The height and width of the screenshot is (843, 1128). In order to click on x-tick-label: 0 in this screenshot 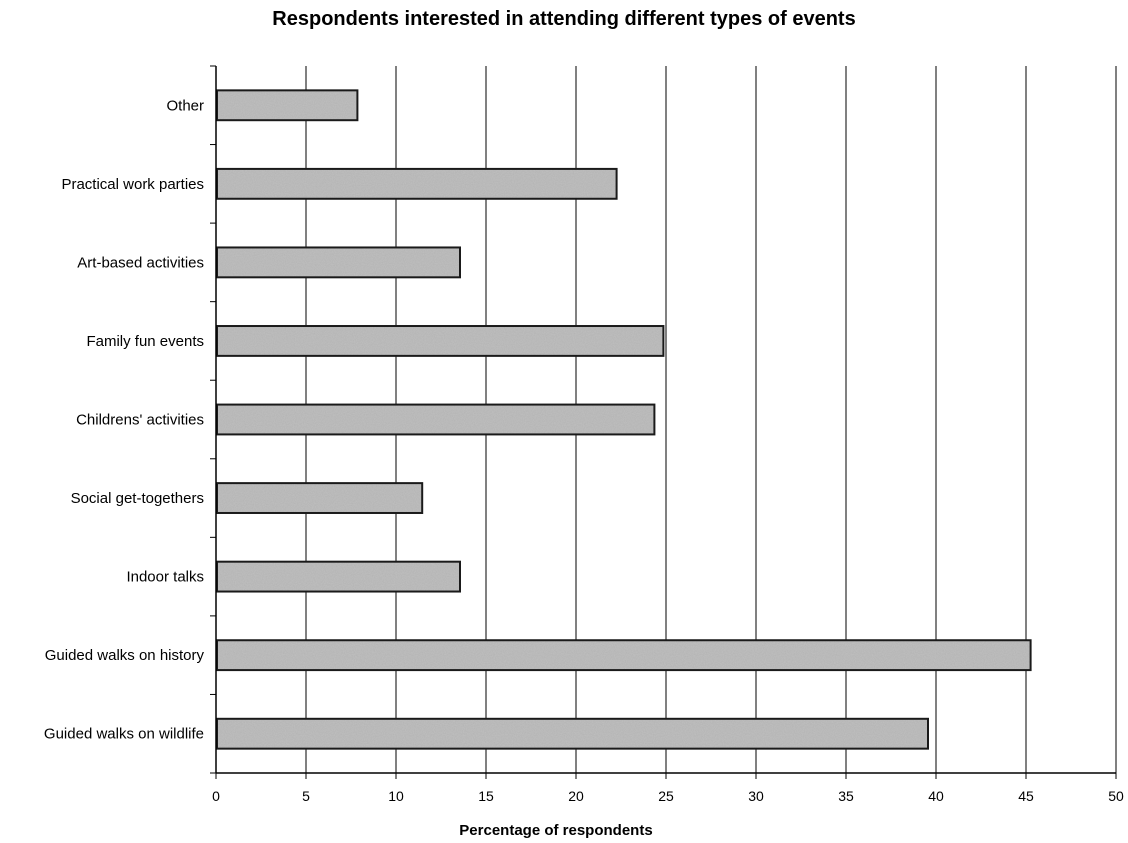, I will do `click(216, 796)`.